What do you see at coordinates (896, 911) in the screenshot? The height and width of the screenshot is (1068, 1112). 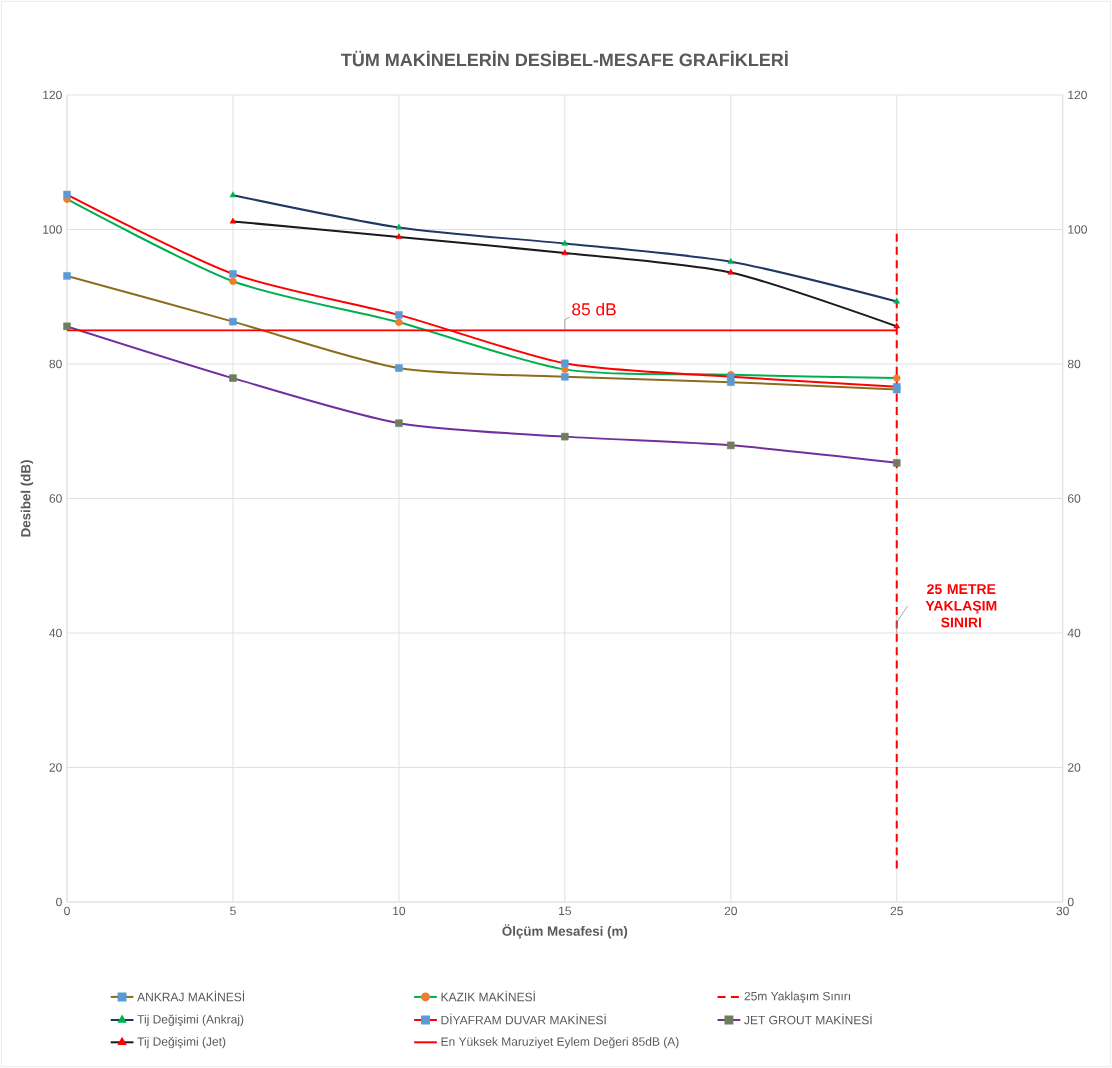 I see `x-tick-label: 25` at bounding box center [896, 911].